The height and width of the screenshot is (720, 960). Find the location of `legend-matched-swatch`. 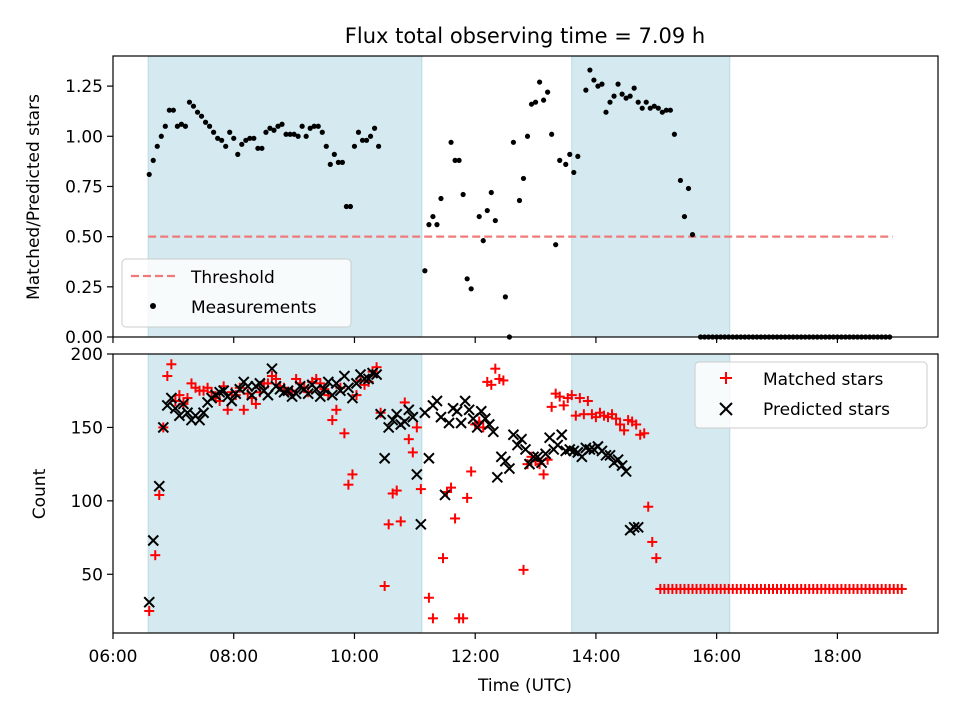

legend-matched-swatch is located at coordinates (726, 378).